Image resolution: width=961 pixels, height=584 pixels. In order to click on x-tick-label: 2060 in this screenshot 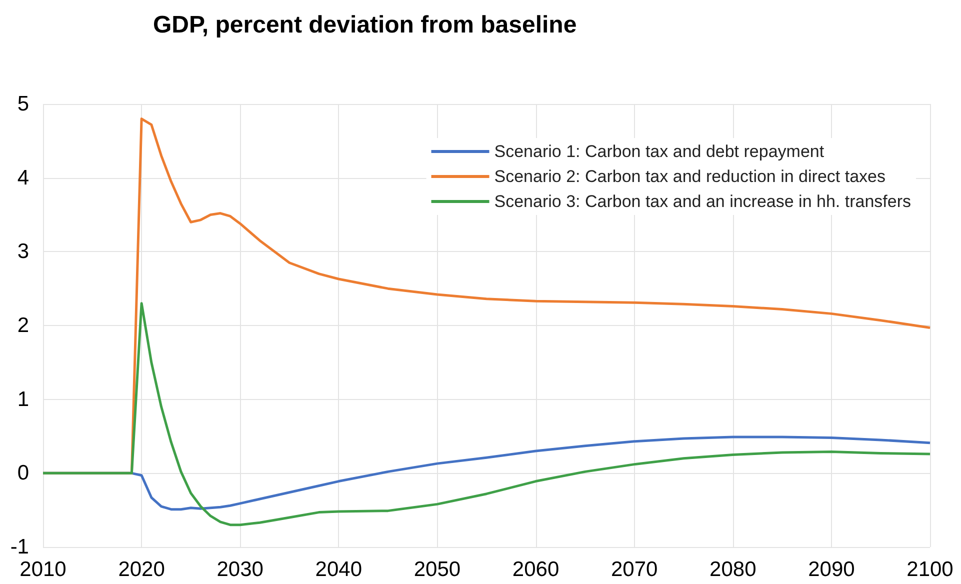, I will do `click(536, 569)`.